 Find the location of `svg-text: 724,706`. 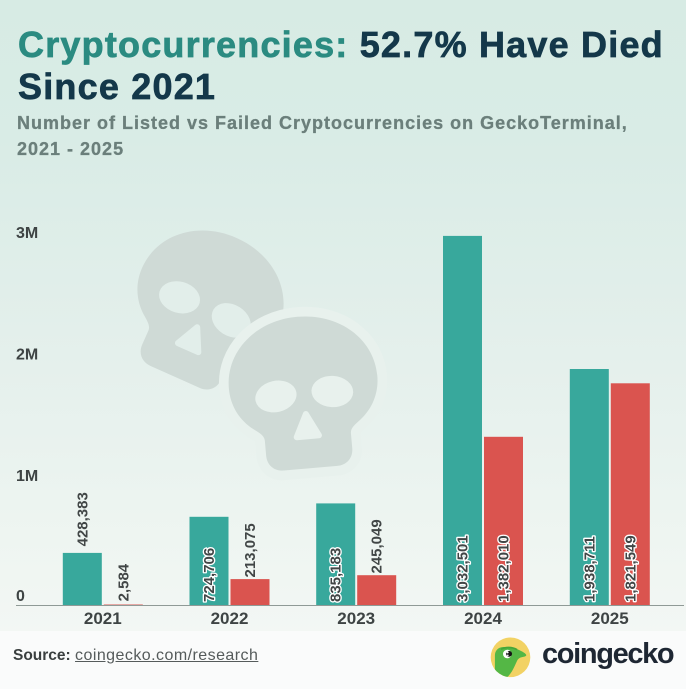

svg-text: 724,706 is located at coordinates (209, 575).